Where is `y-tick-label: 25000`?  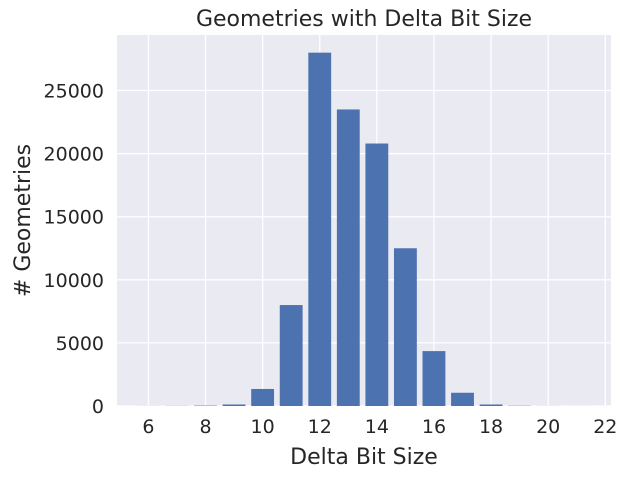 y-tick-label: 25000 is located at coordinates (74, 92).